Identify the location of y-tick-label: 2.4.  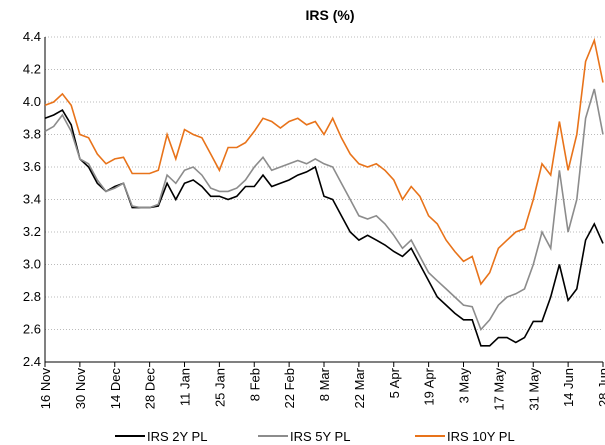
(32, 361).